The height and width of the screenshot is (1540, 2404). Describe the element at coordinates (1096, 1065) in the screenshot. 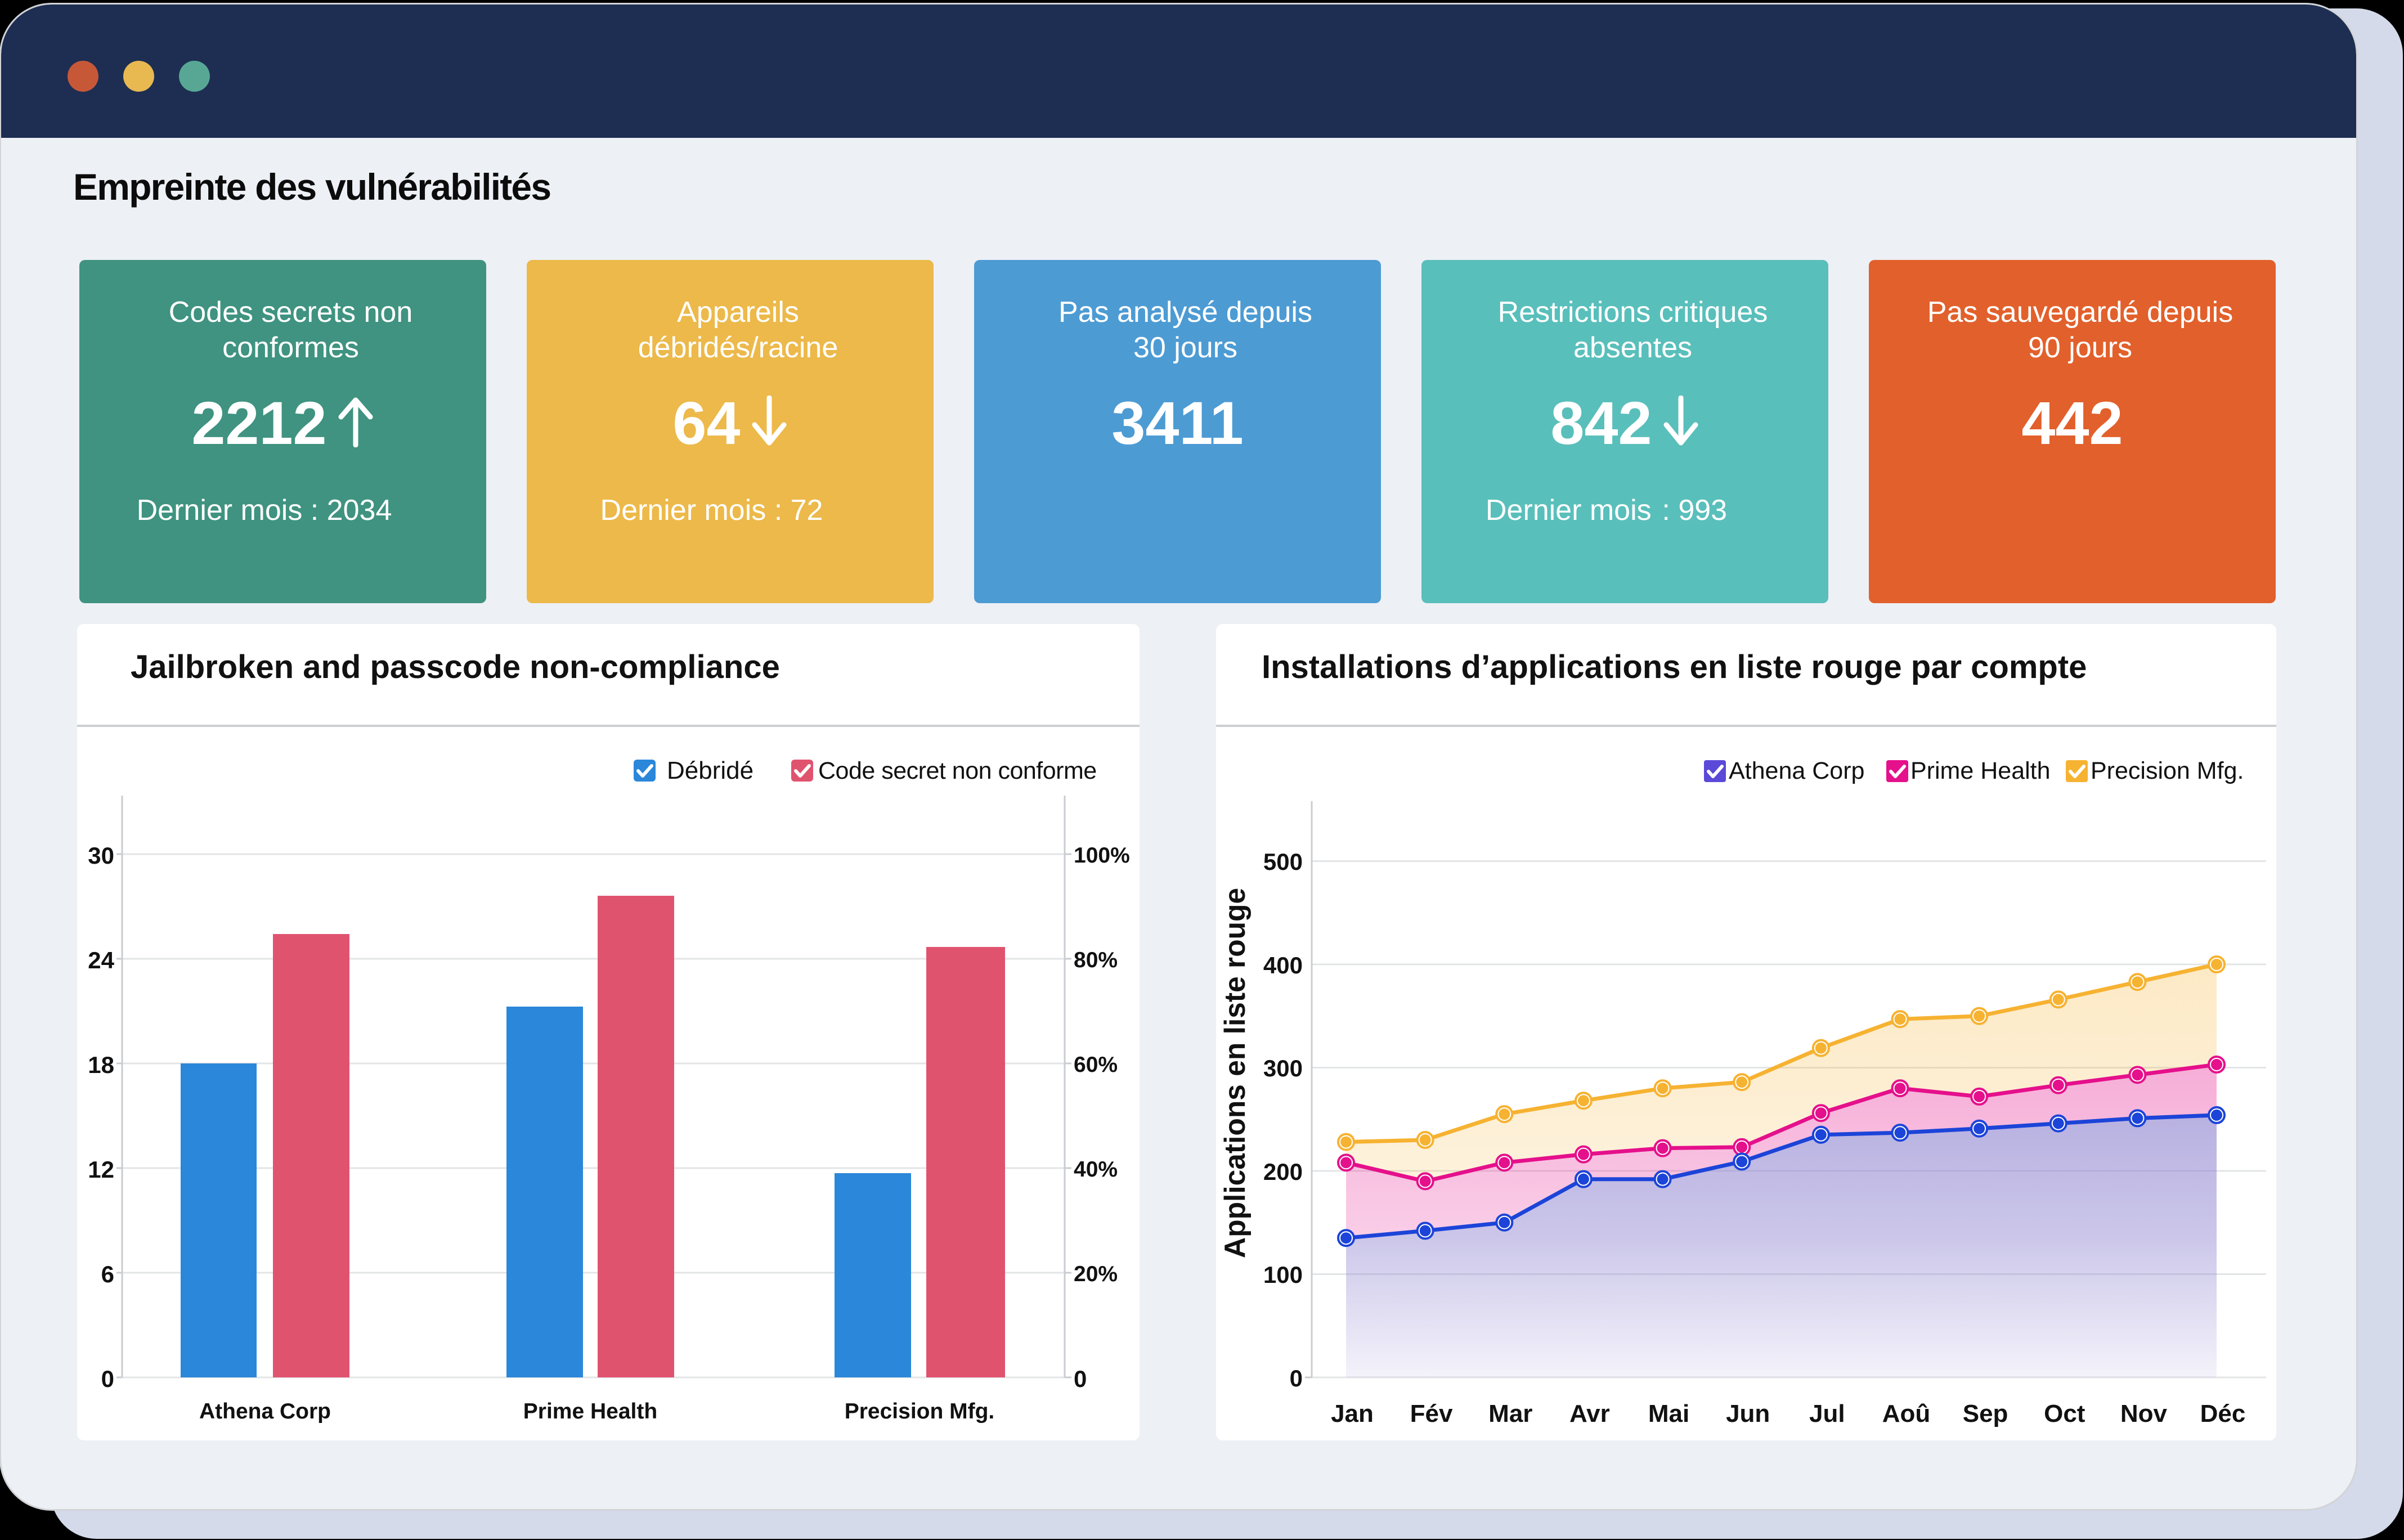

I see `svg-text: 60%` at that location.